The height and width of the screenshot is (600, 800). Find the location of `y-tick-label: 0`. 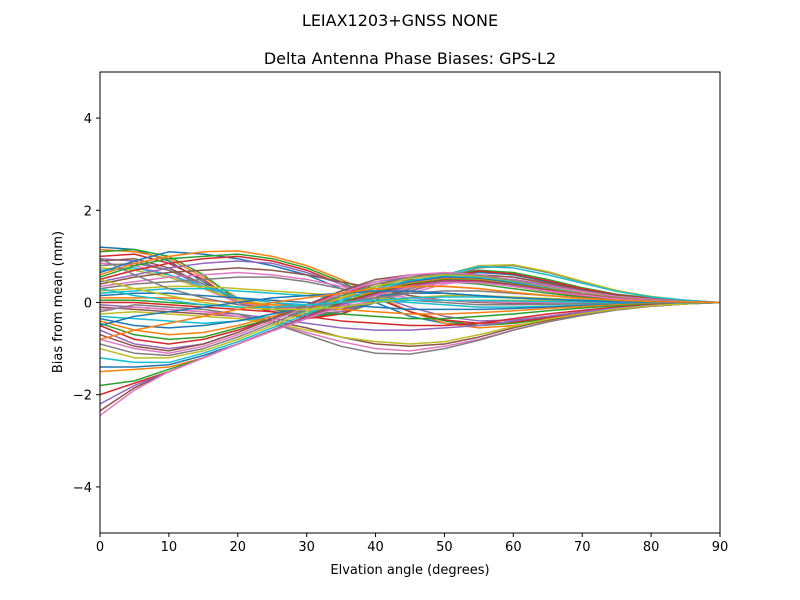

y-tick-label: 0 is located at coordinates (88, 304).